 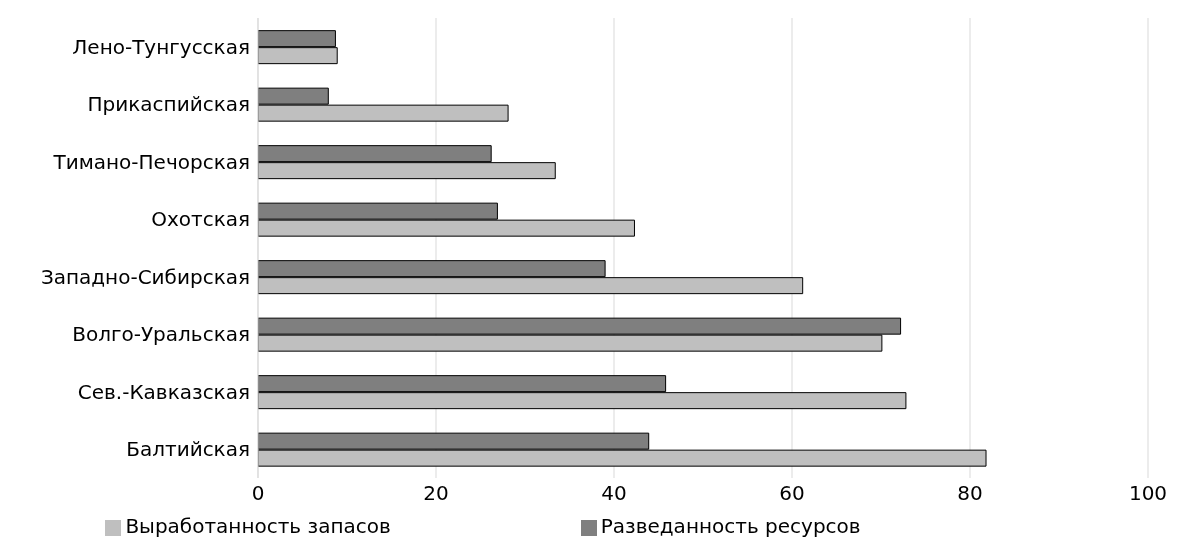 I want to click on y-tick-label: Западно-Сибирская, so click(x=145, y=276).